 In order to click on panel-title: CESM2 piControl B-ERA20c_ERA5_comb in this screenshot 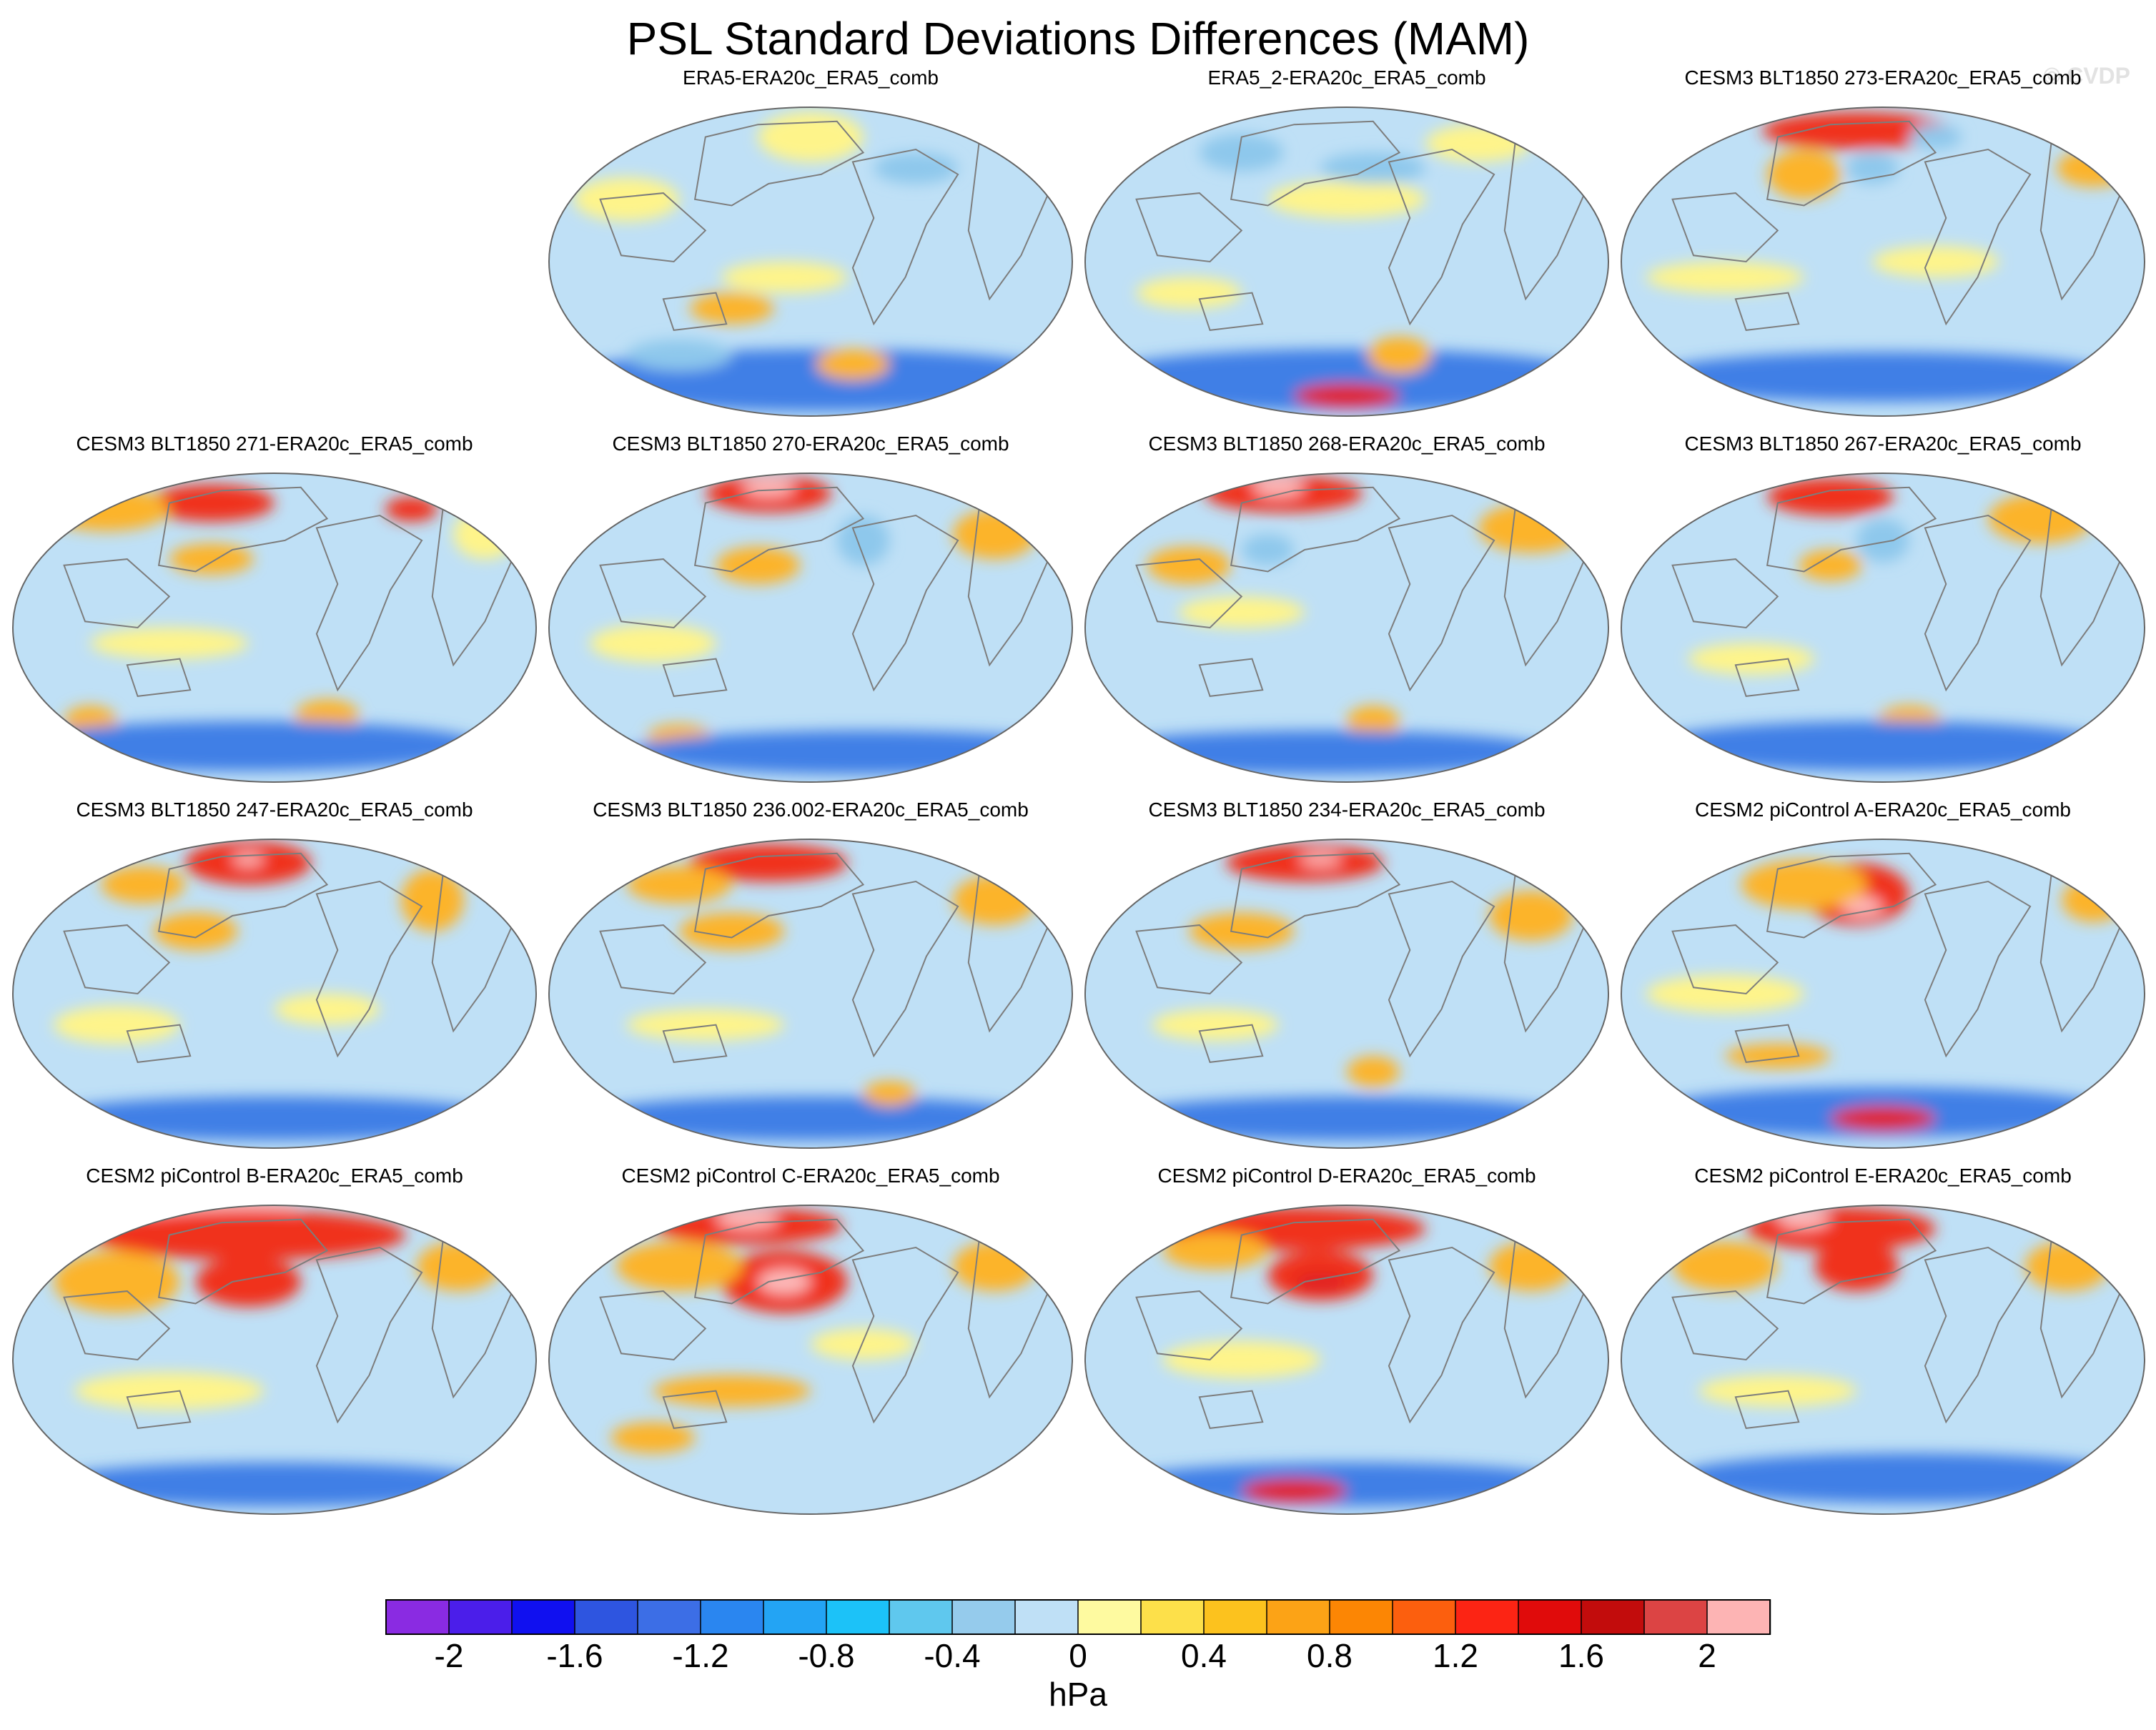, I will do `click(274, 1176)`.